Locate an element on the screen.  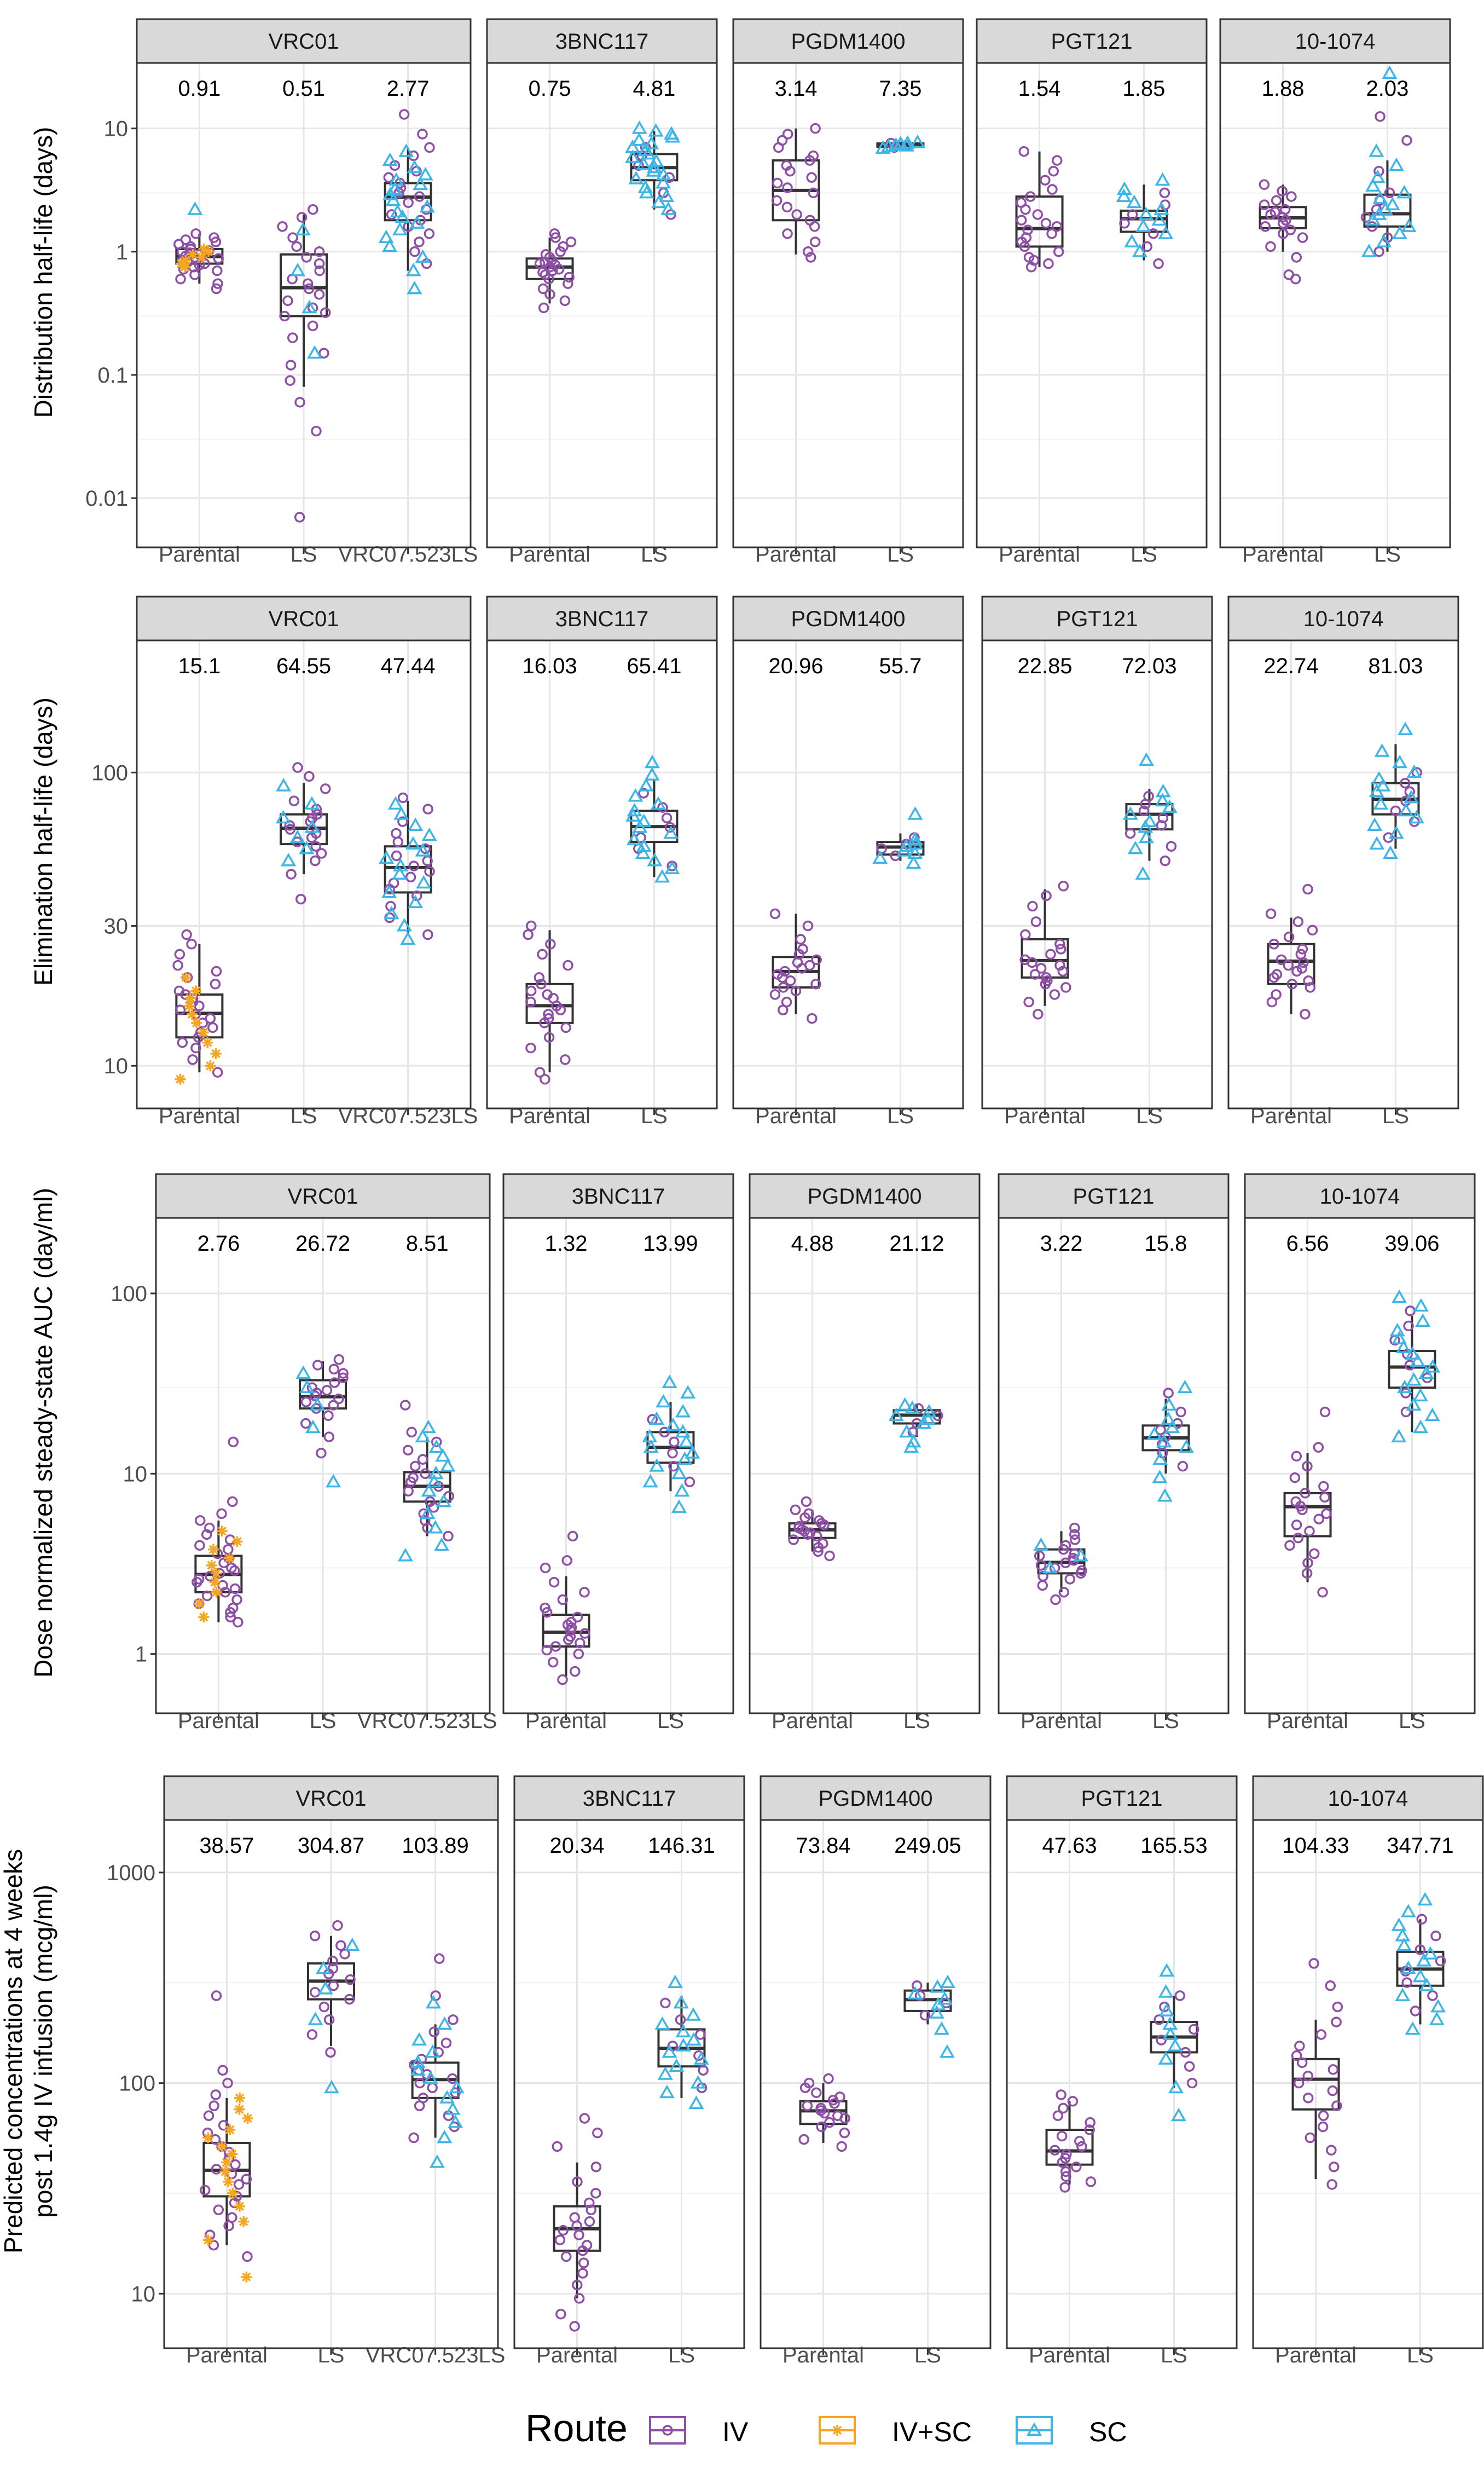
y-tick-label: 10 is located at coordinates (144, 2294).